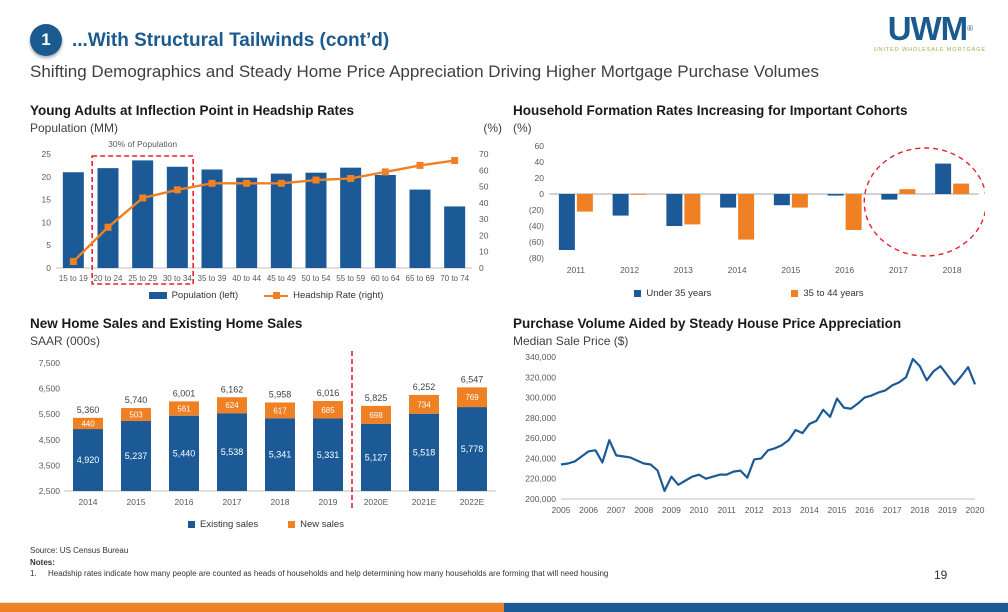 Image resolution: width=1008 pixels, height=612 pixels. Describe the element at coordinates (280, 455) in the screenshot. I see `existing-sales-value: 5,341` at that location.